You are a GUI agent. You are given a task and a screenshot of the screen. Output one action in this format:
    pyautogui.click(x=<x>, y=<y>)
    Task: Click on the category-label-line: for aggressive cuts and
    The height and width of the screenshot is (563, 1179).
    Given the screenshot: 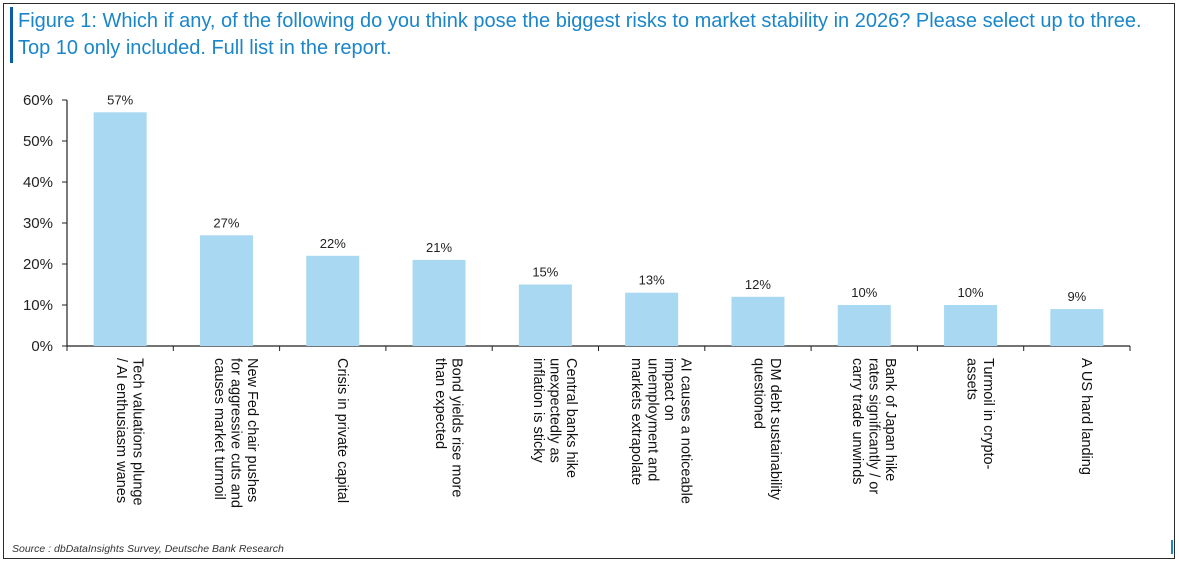 What is the action you would take?
    pyautogui.click(x=235, y=433)
    